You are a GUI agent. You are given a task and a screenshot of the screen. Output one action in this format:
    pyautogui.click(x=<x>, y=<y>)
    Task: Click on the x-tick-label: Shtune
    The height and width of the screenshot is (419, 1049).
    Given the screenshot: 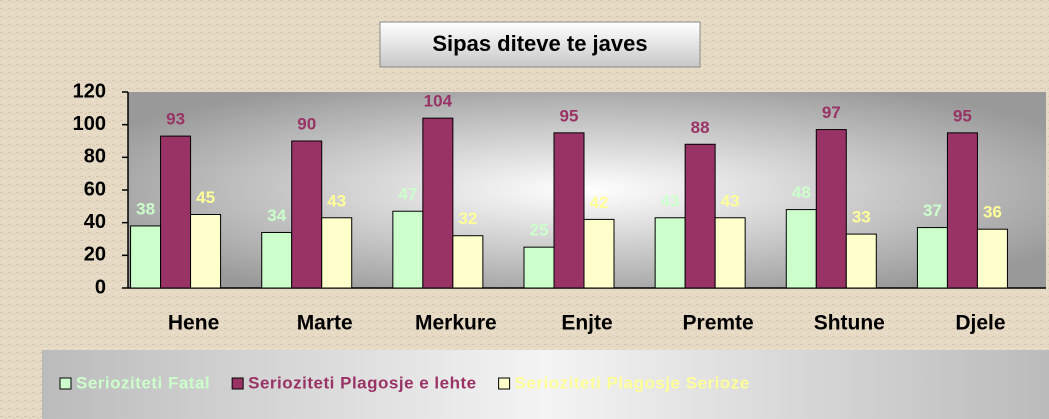 What is the action you would take?
    pyautogui.click(x=849, y=323)
    